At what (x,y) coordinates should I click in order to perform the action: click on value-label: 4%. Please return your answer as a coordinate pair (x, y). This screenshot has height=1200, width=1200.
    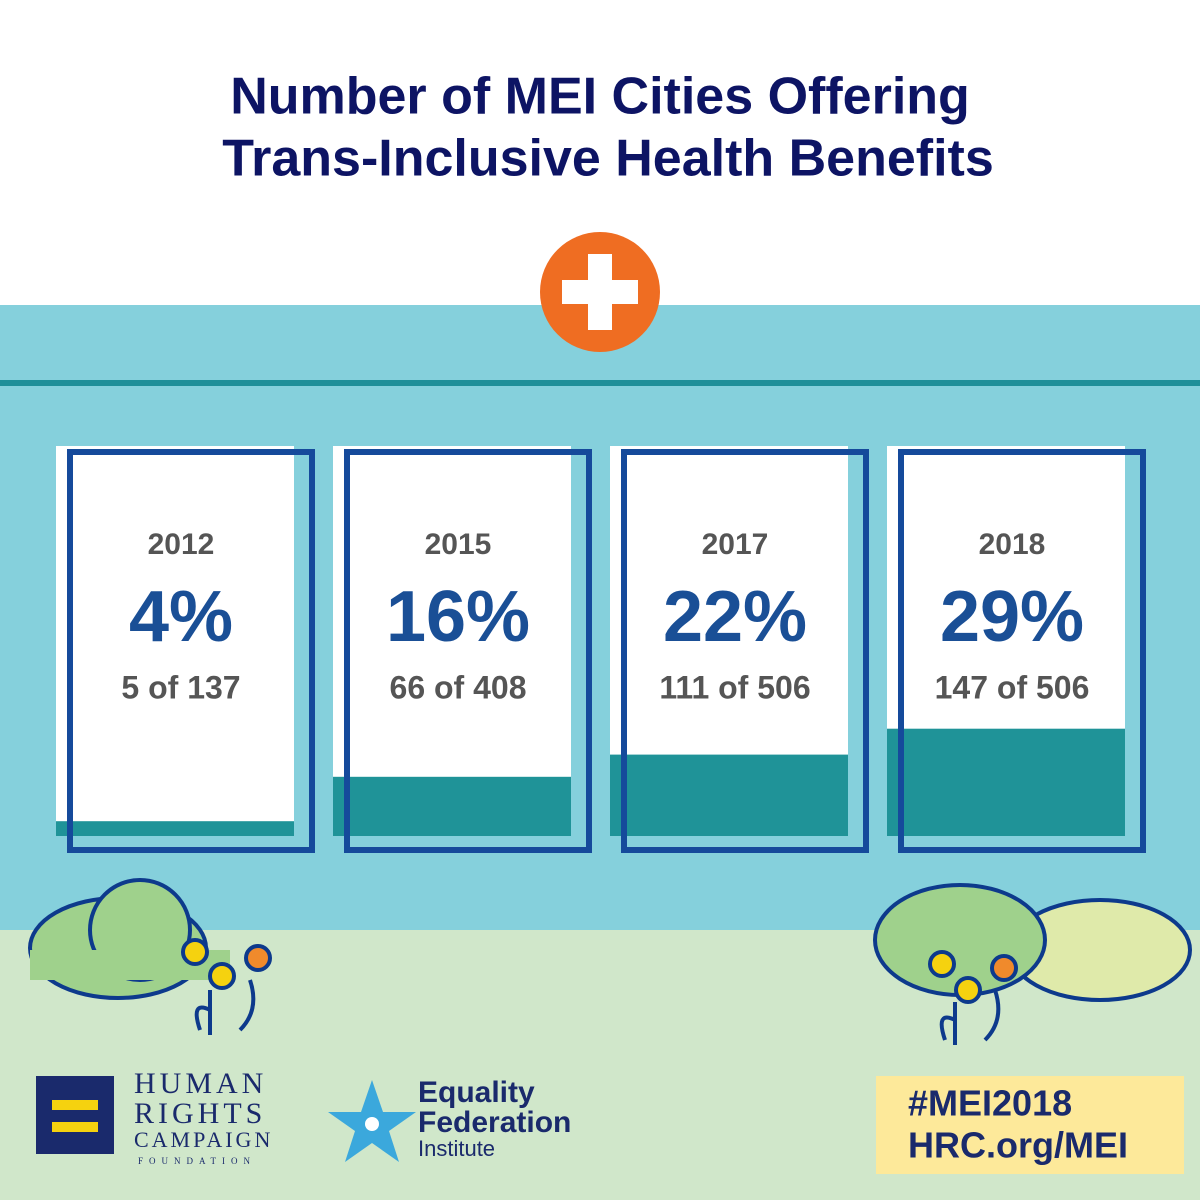
    Looking at the image, I should click on (181, 617).